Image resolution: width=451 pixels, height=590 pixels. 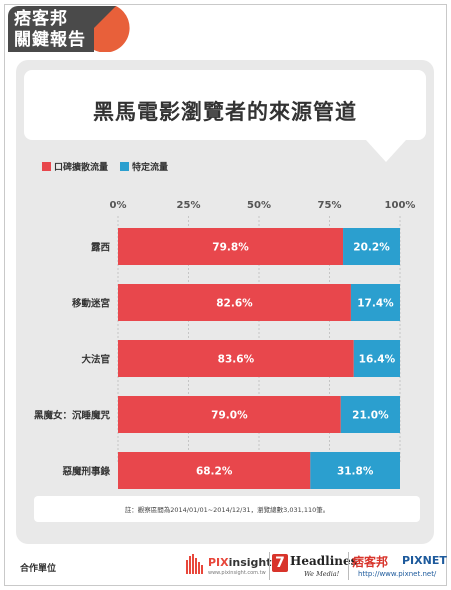 I want to click on pixinsight-name-a: PIX, so click(x=218, y=562).